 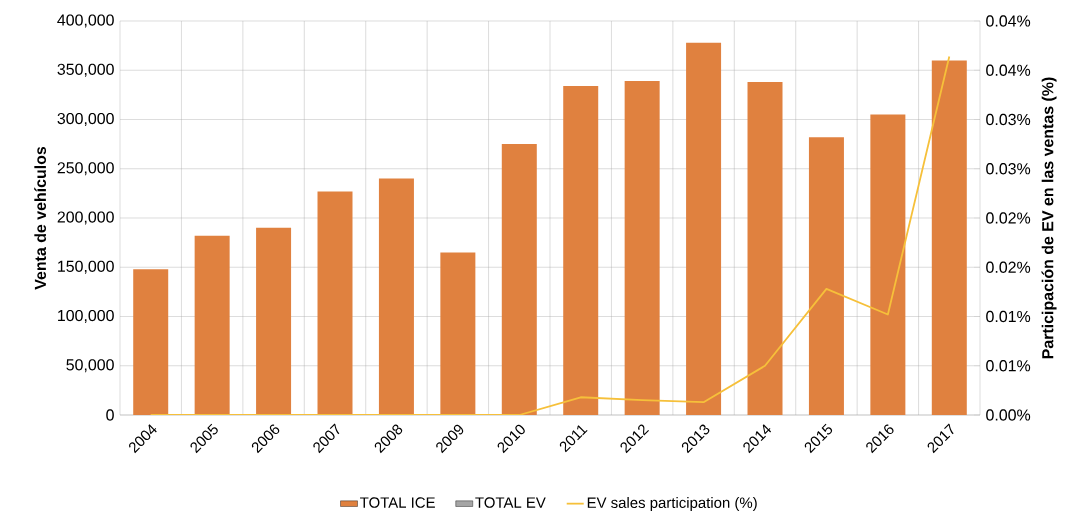 What do you see at coordinates (672, 504) in the screenshot?
I see `legend-label: EV sales participation (%)` at bounding box center [672, 504].